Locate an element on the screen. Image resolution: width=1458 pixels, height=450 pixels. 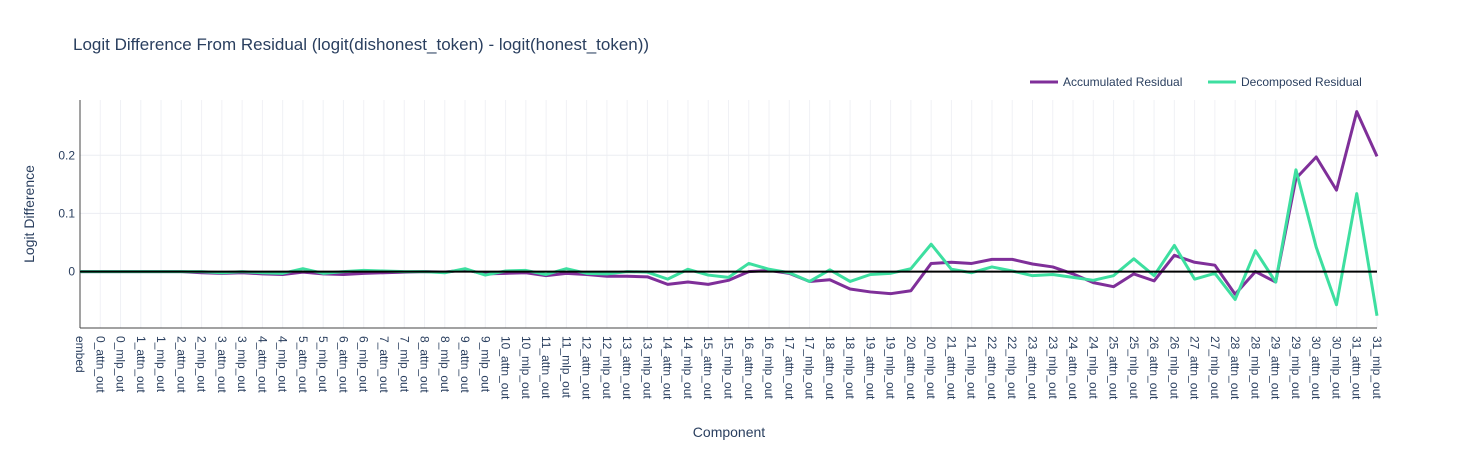
x-tick-label: 13_attn_out is located at coordinates (627, 368).